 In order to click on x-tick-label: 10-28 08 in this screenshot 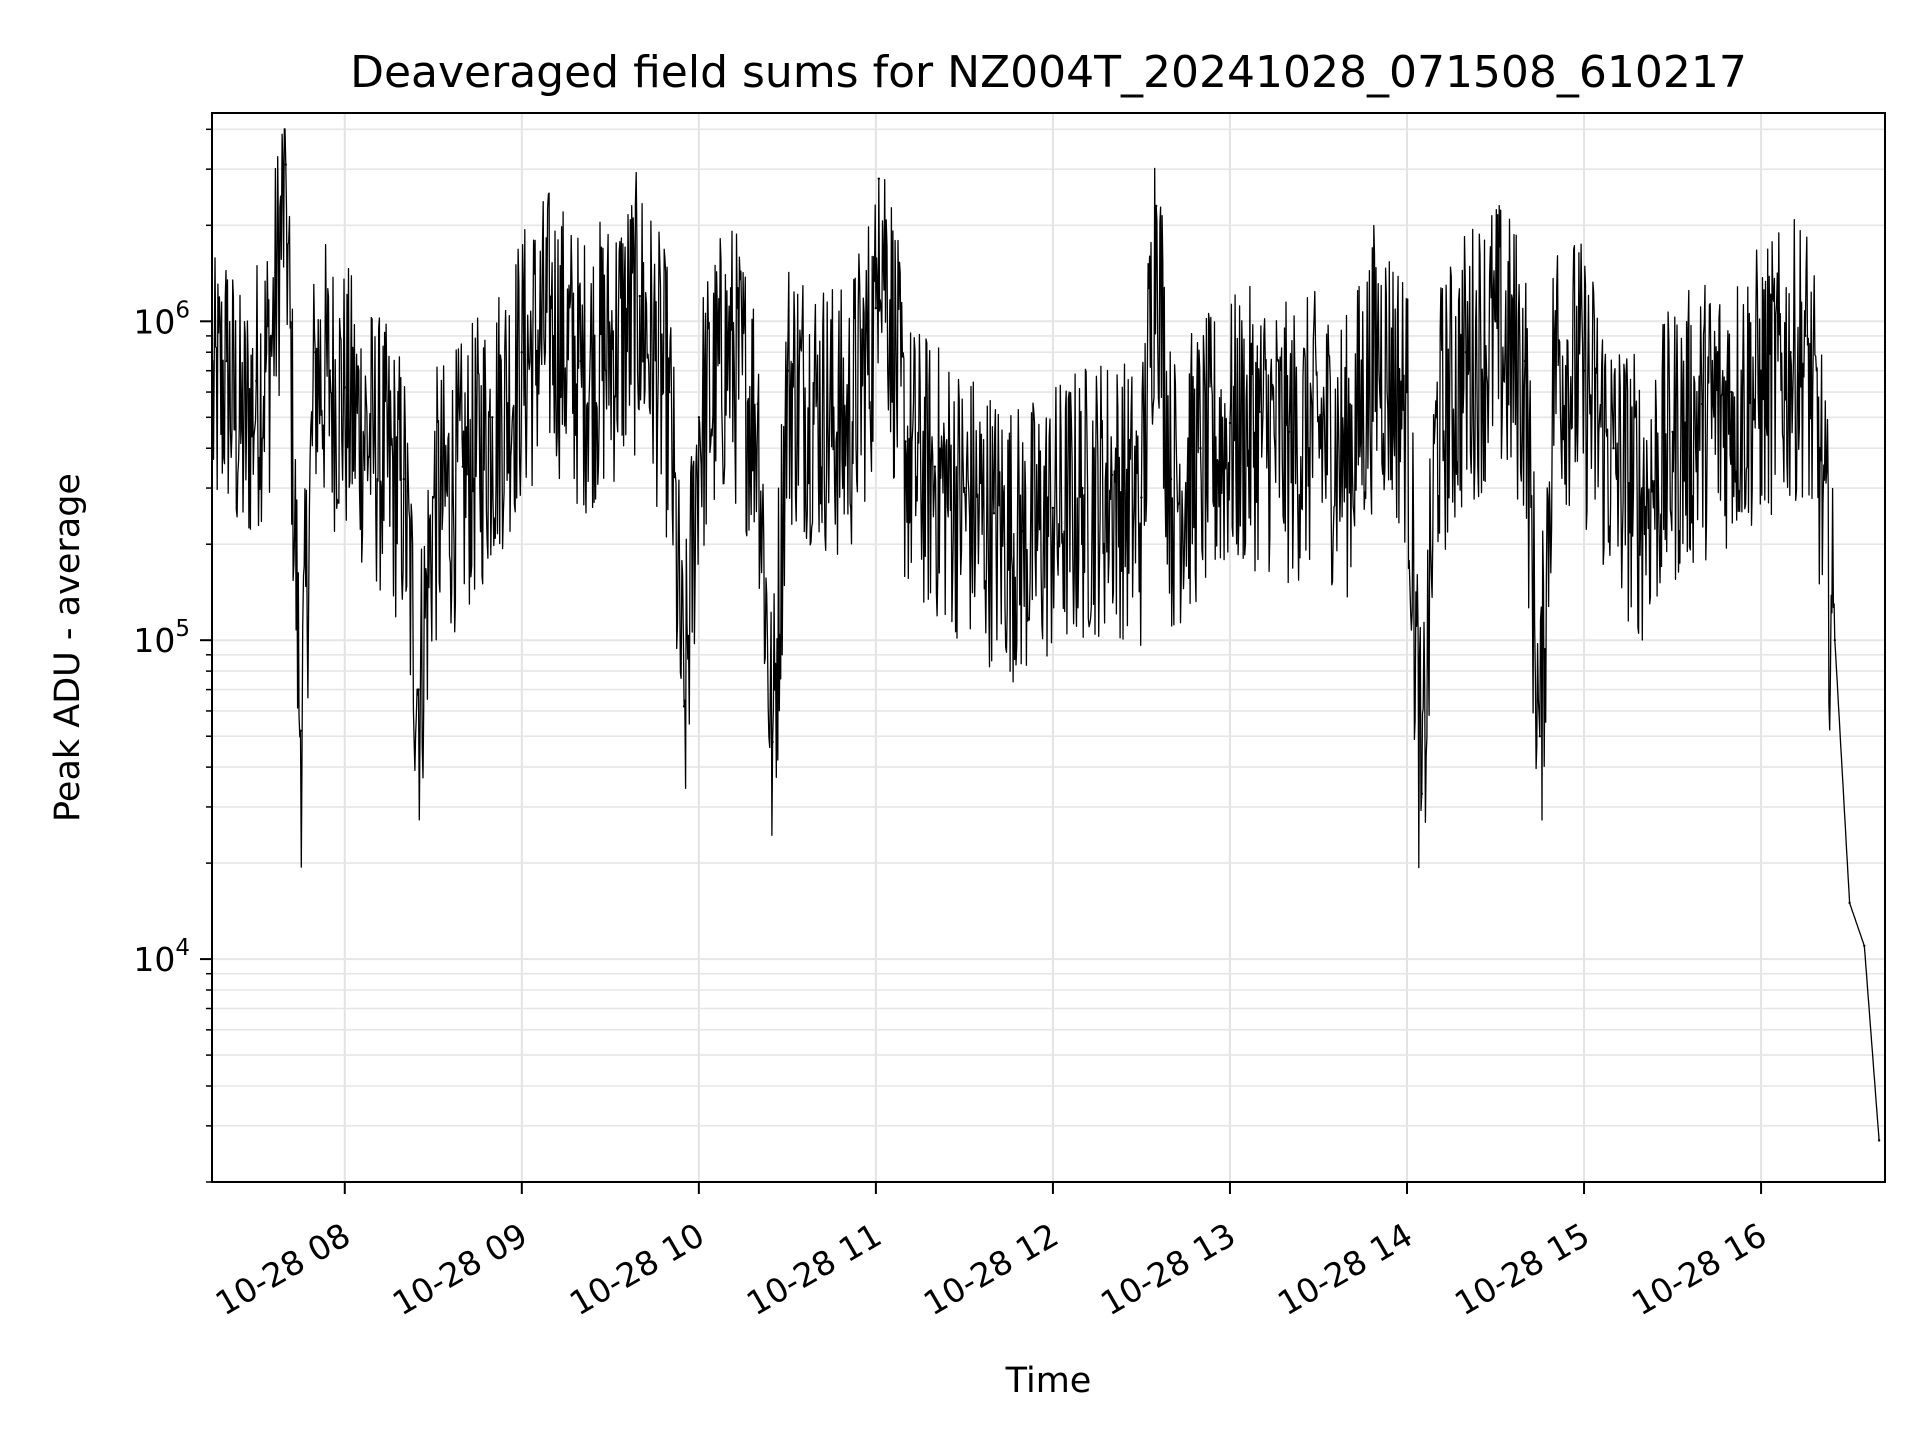, I will do `click(283, 1269)`.